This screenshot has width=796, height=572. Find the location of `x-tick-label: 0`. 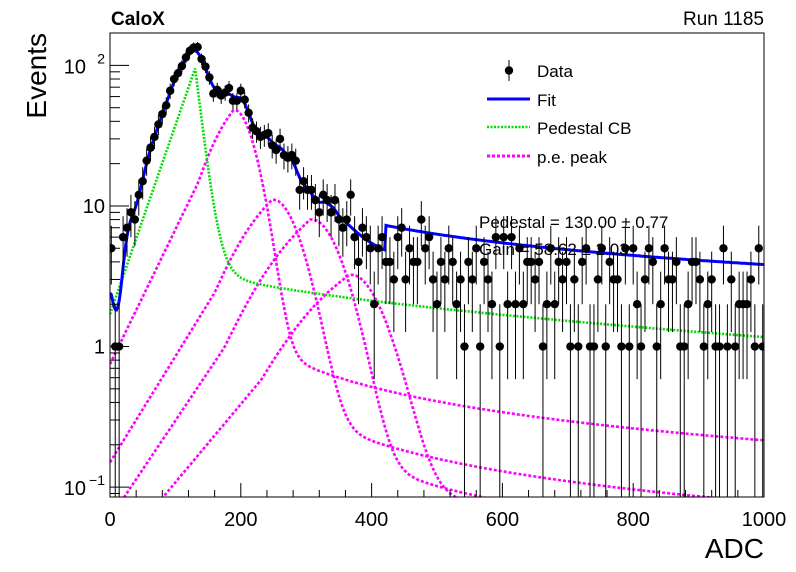

x-tick-label: 0 is located at coordinates (109, 520).